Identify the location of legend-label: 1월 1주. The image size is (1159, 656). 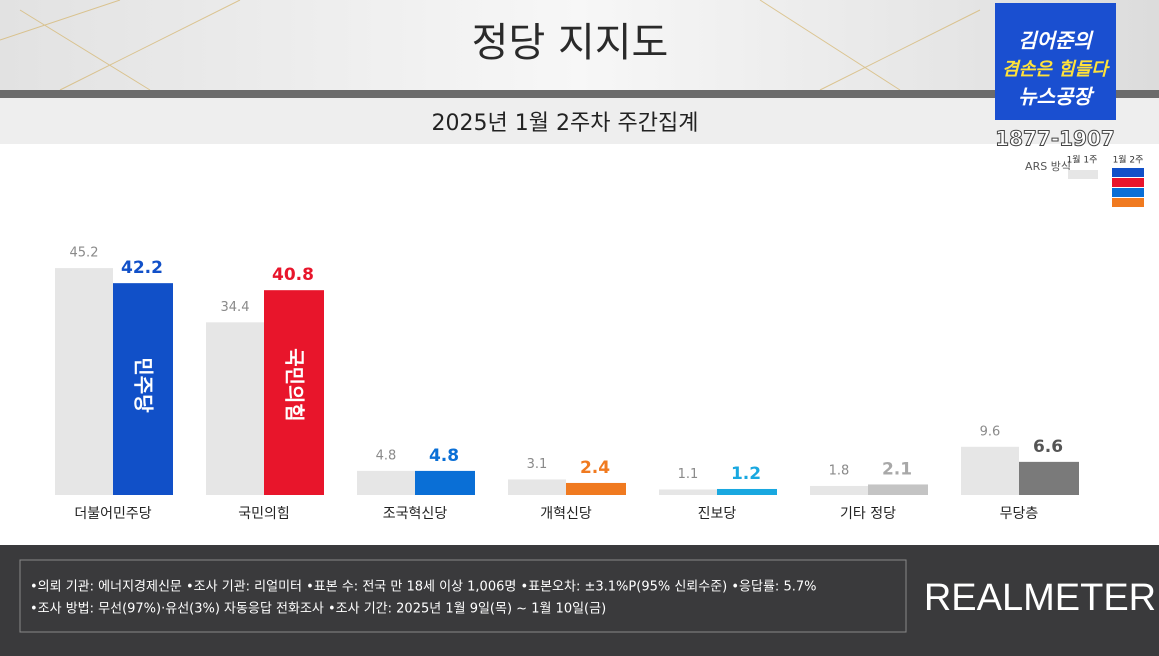
(1082, 160).